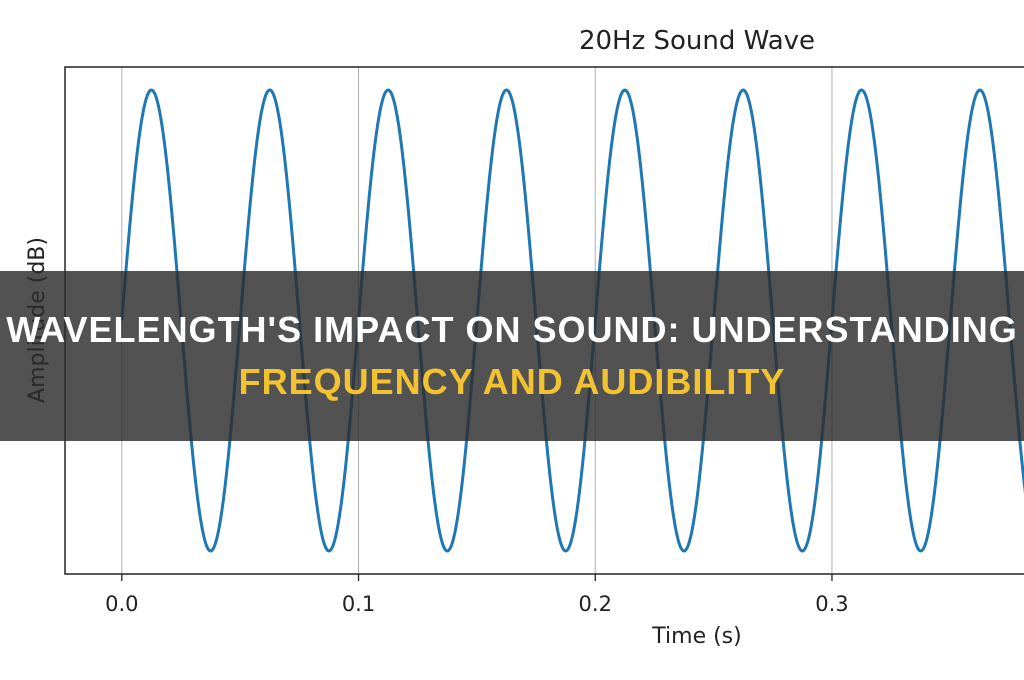  I want to click on chart-title: 20Hz Sound Wave, so click(697, 41).